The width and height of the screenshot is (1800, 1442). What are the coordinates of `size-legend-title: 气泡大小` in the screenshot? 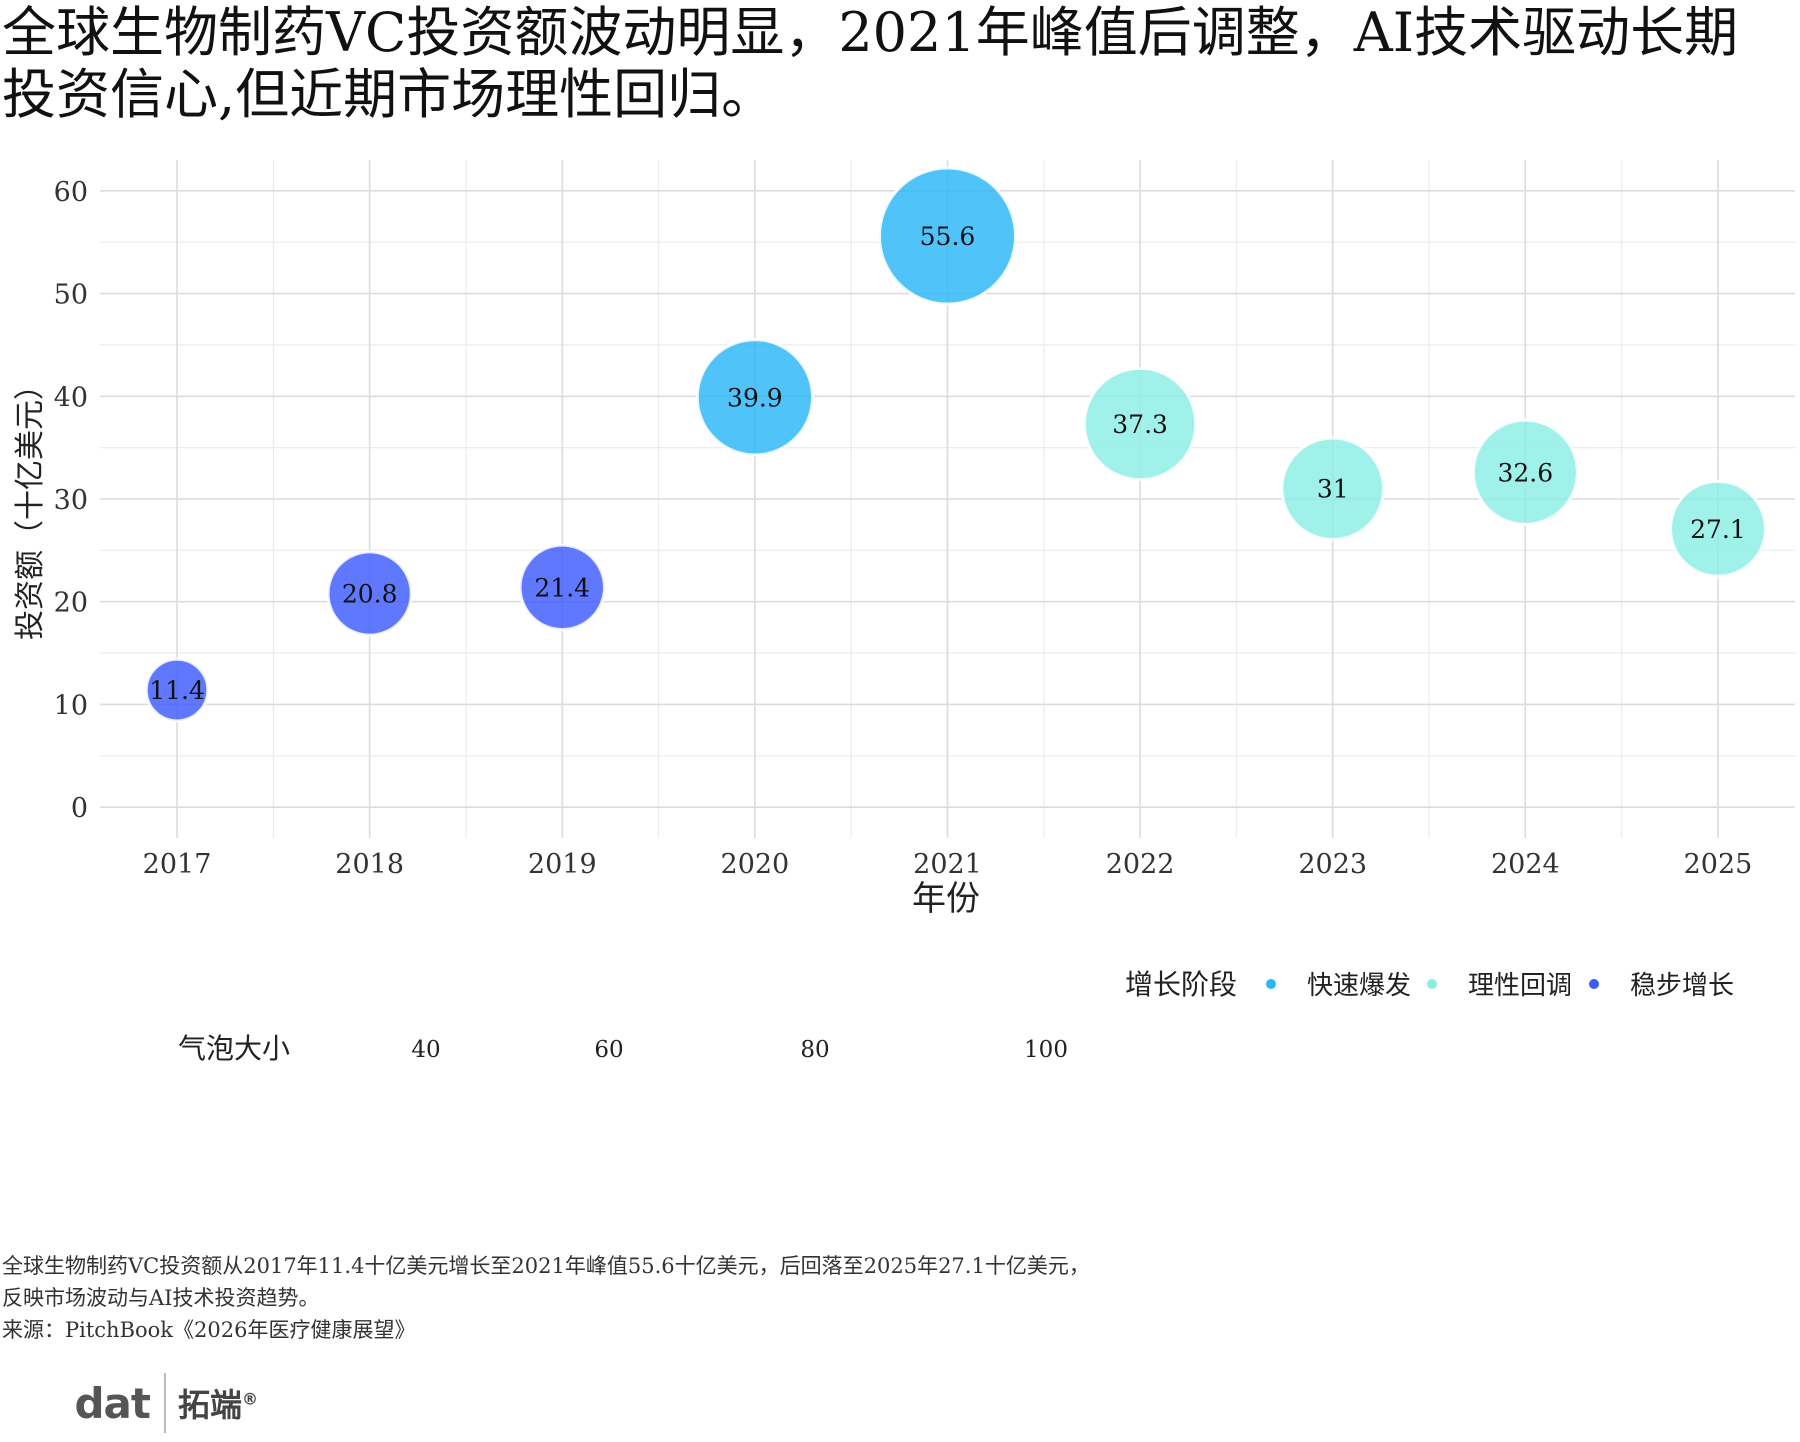 It's located at (234, 1048).